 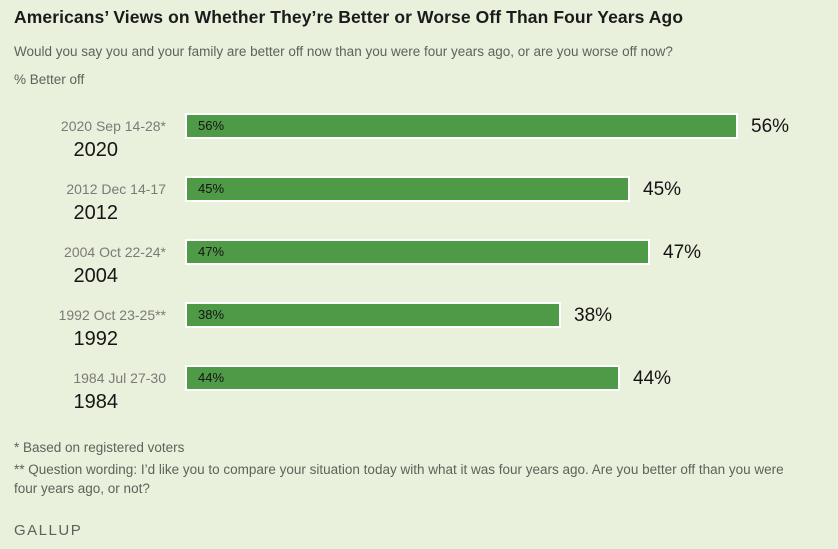 What do you see at coordinates (770, 126) in the screenshot?
I see `bar-value-outside: 56%` at bounding box center [770, 126].